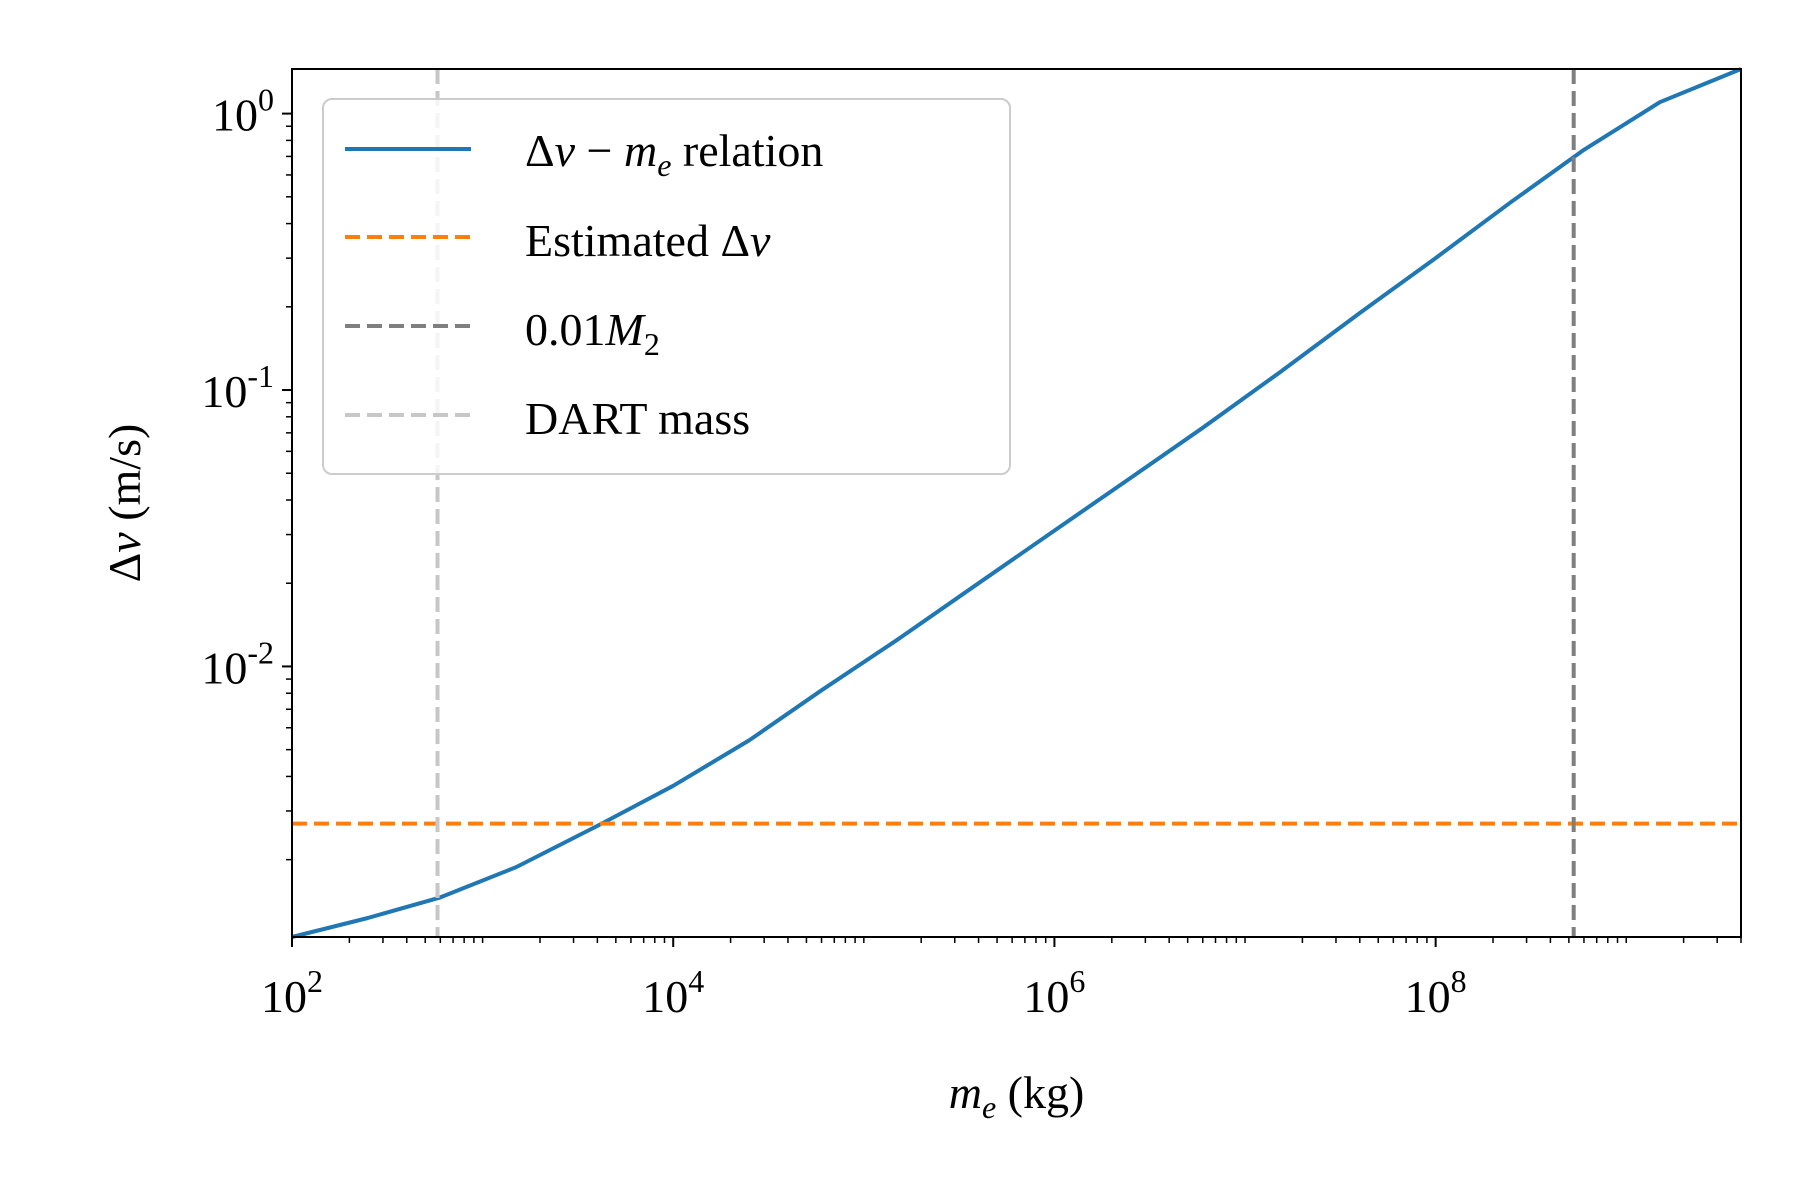 The image size is (1800, 1200). I want to click on x-axis-label: me (kg), so click(1017, 1096).